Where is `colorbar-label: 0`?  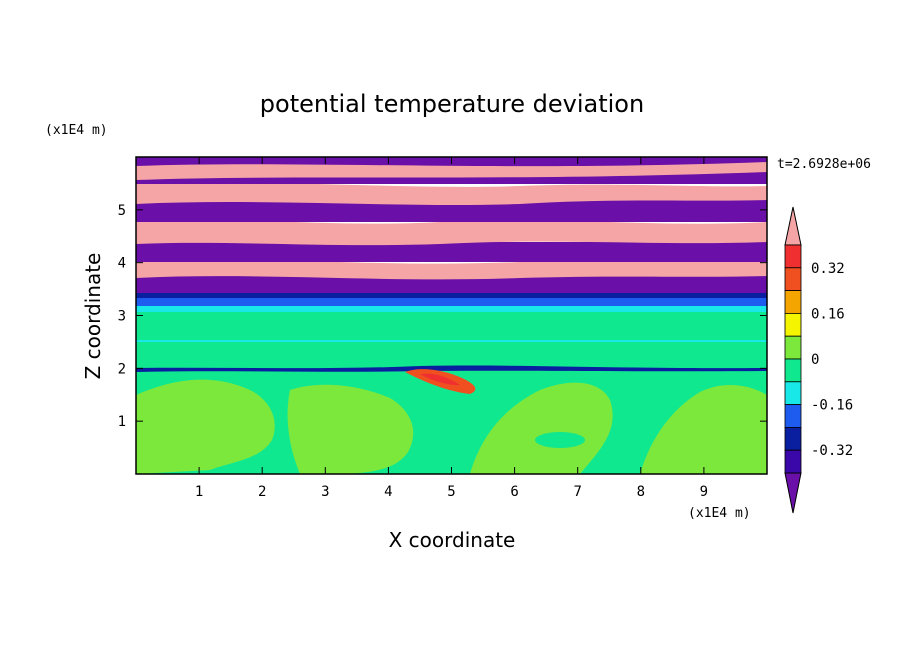
colorbar-label: 0 is located at coordinates (815, 360).